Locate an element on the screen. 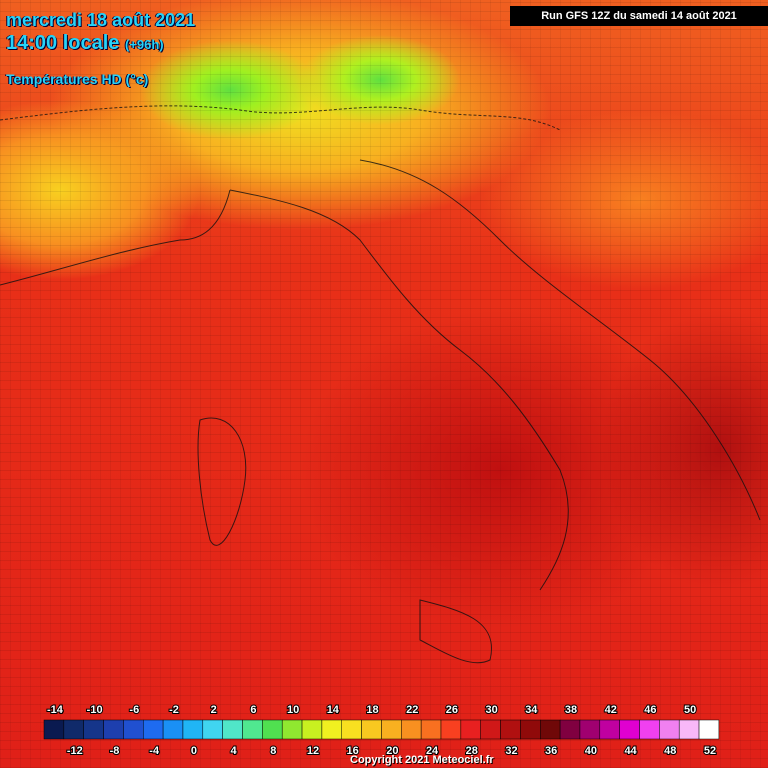 Image resolution: width=768 pixels, height=768 pixels. lead: (+96h) is located at coordinates (144, 44).